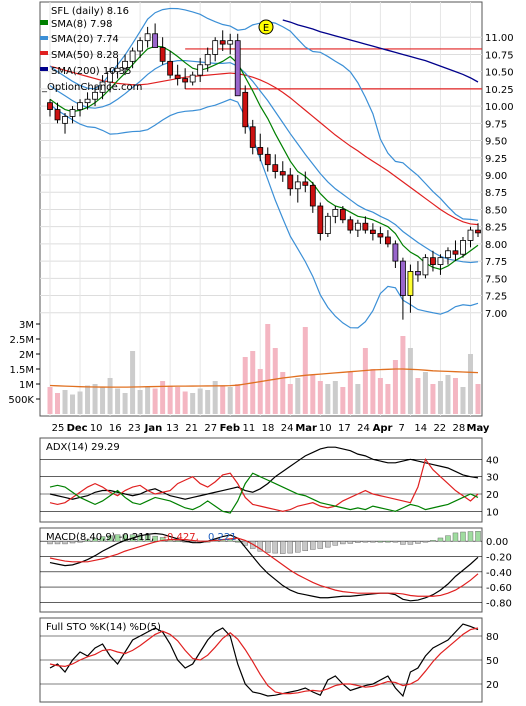 The image size is (526, 706). What do you see at coordinates (496, 279) in the screenshot?
I see `price-tick-label: 7.50` at bounding box center [496, 279].